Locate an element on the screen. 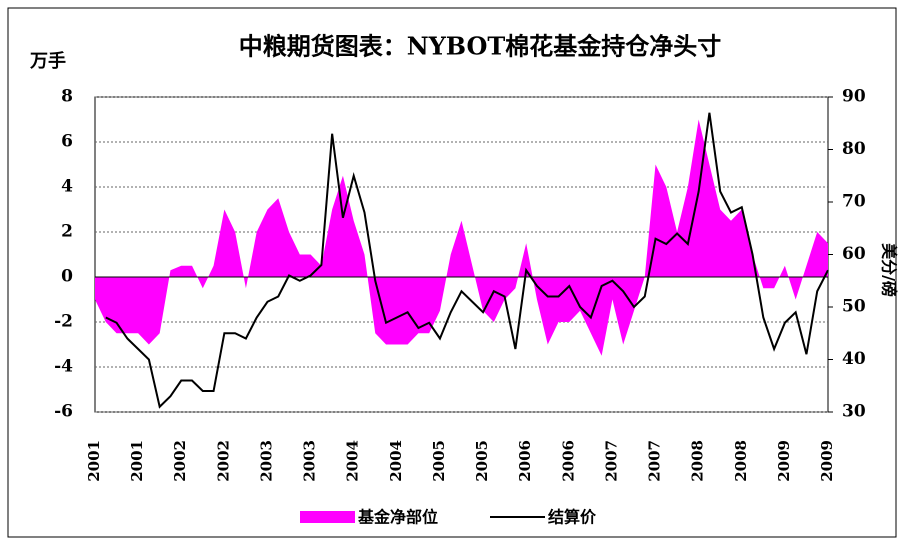 Image resolution: width=904 pixels, height=549 pixels. y-axis-label: 万手 is located at coordinates (47, 61).